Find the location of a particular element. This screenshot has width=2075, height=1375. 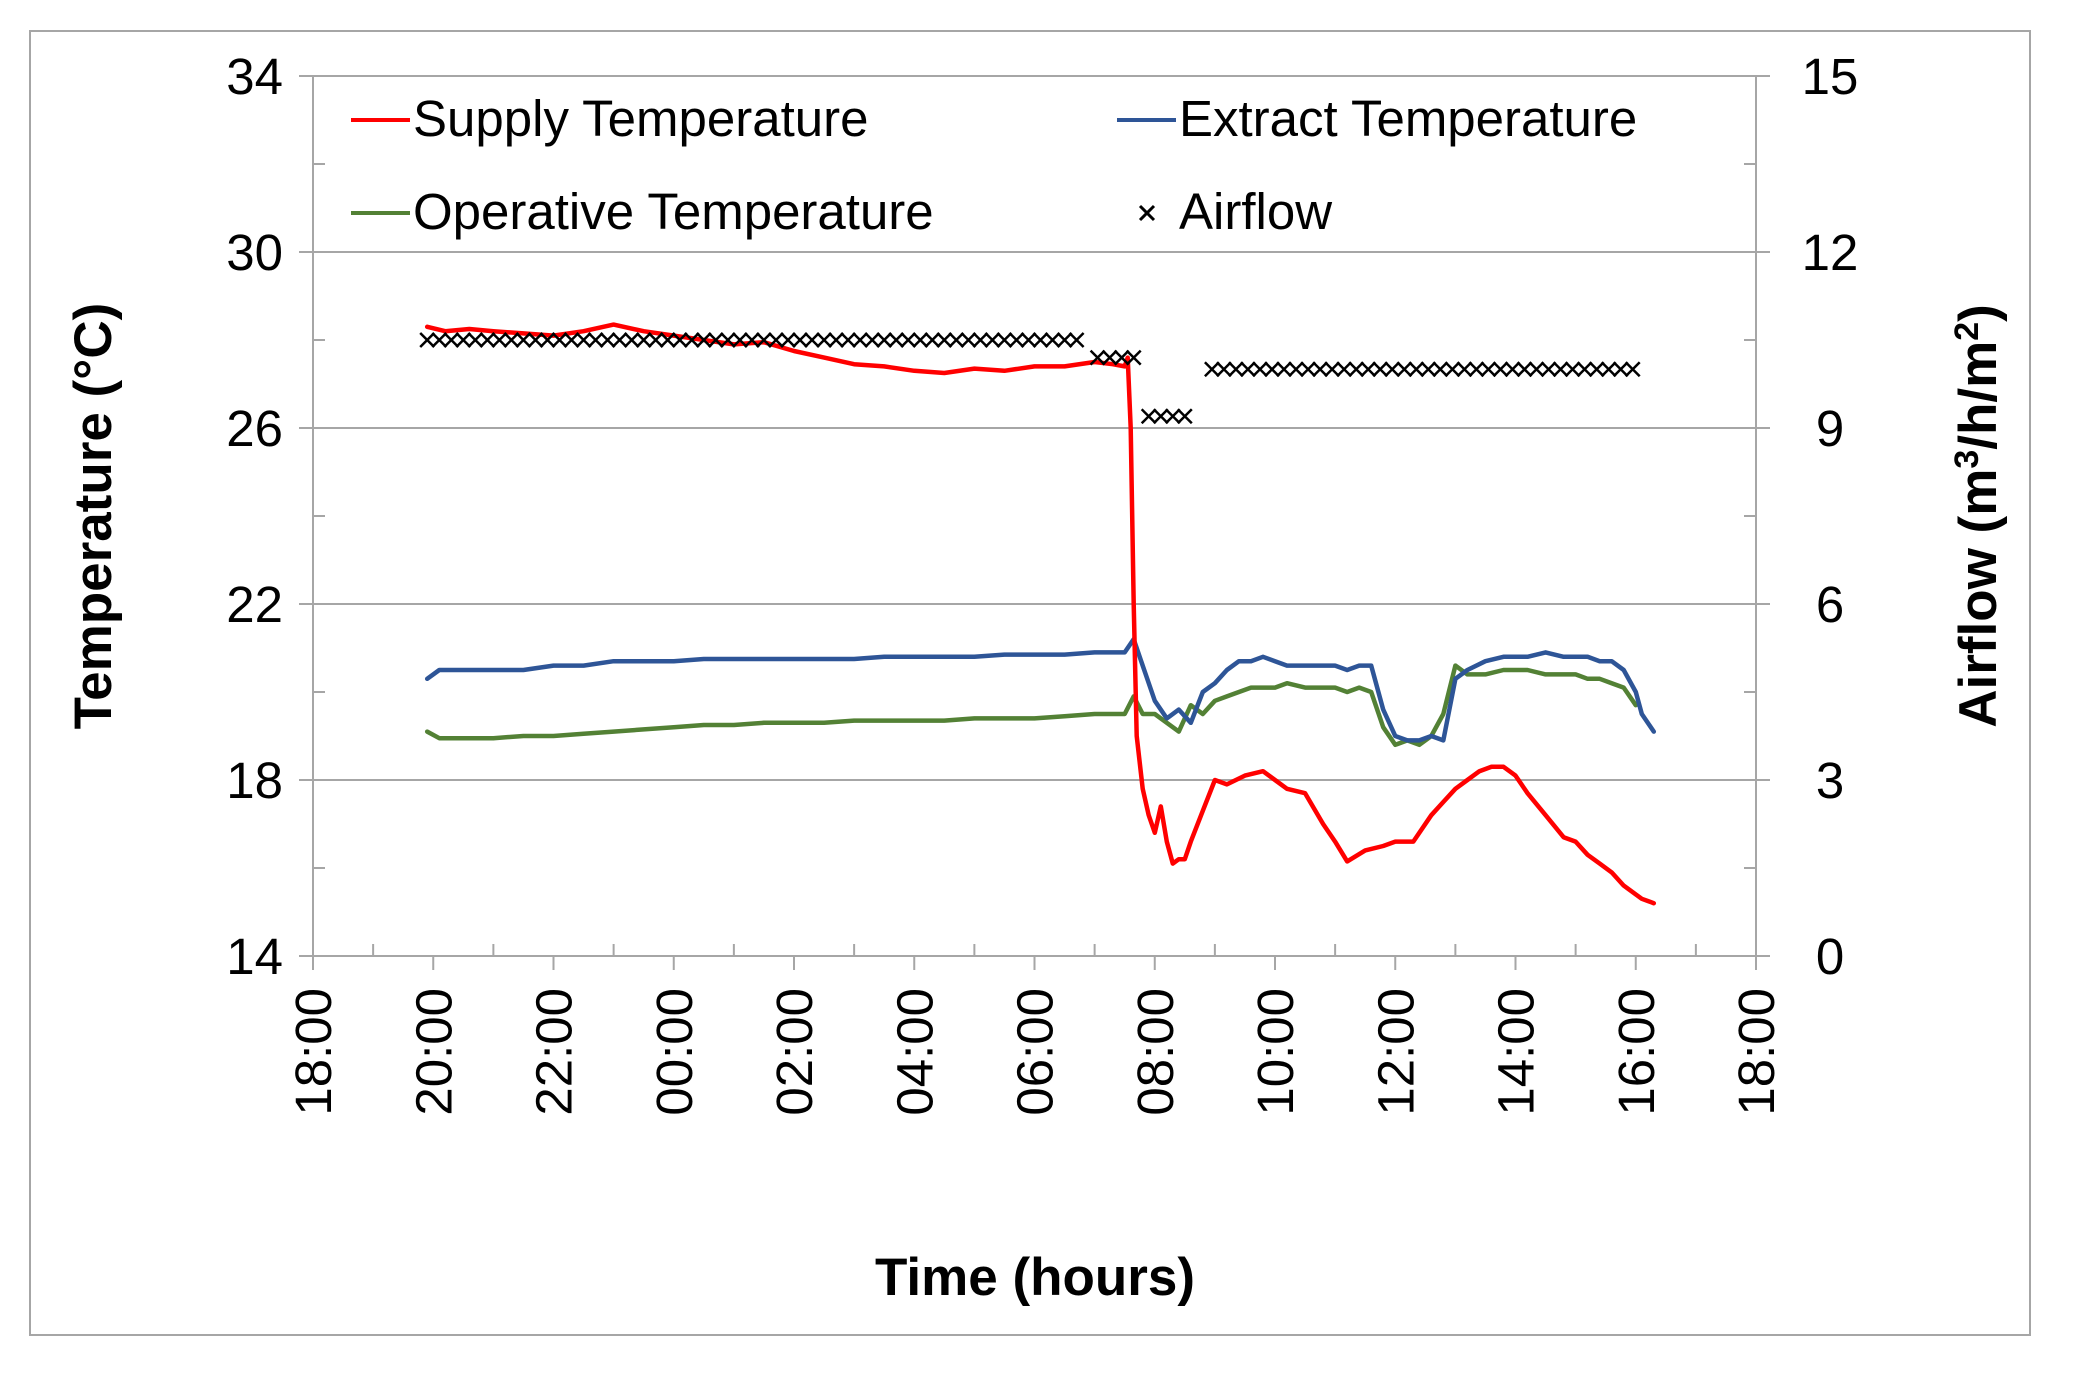

y-axis-title: Temperature (°C) is located at coordinates (93, 516).